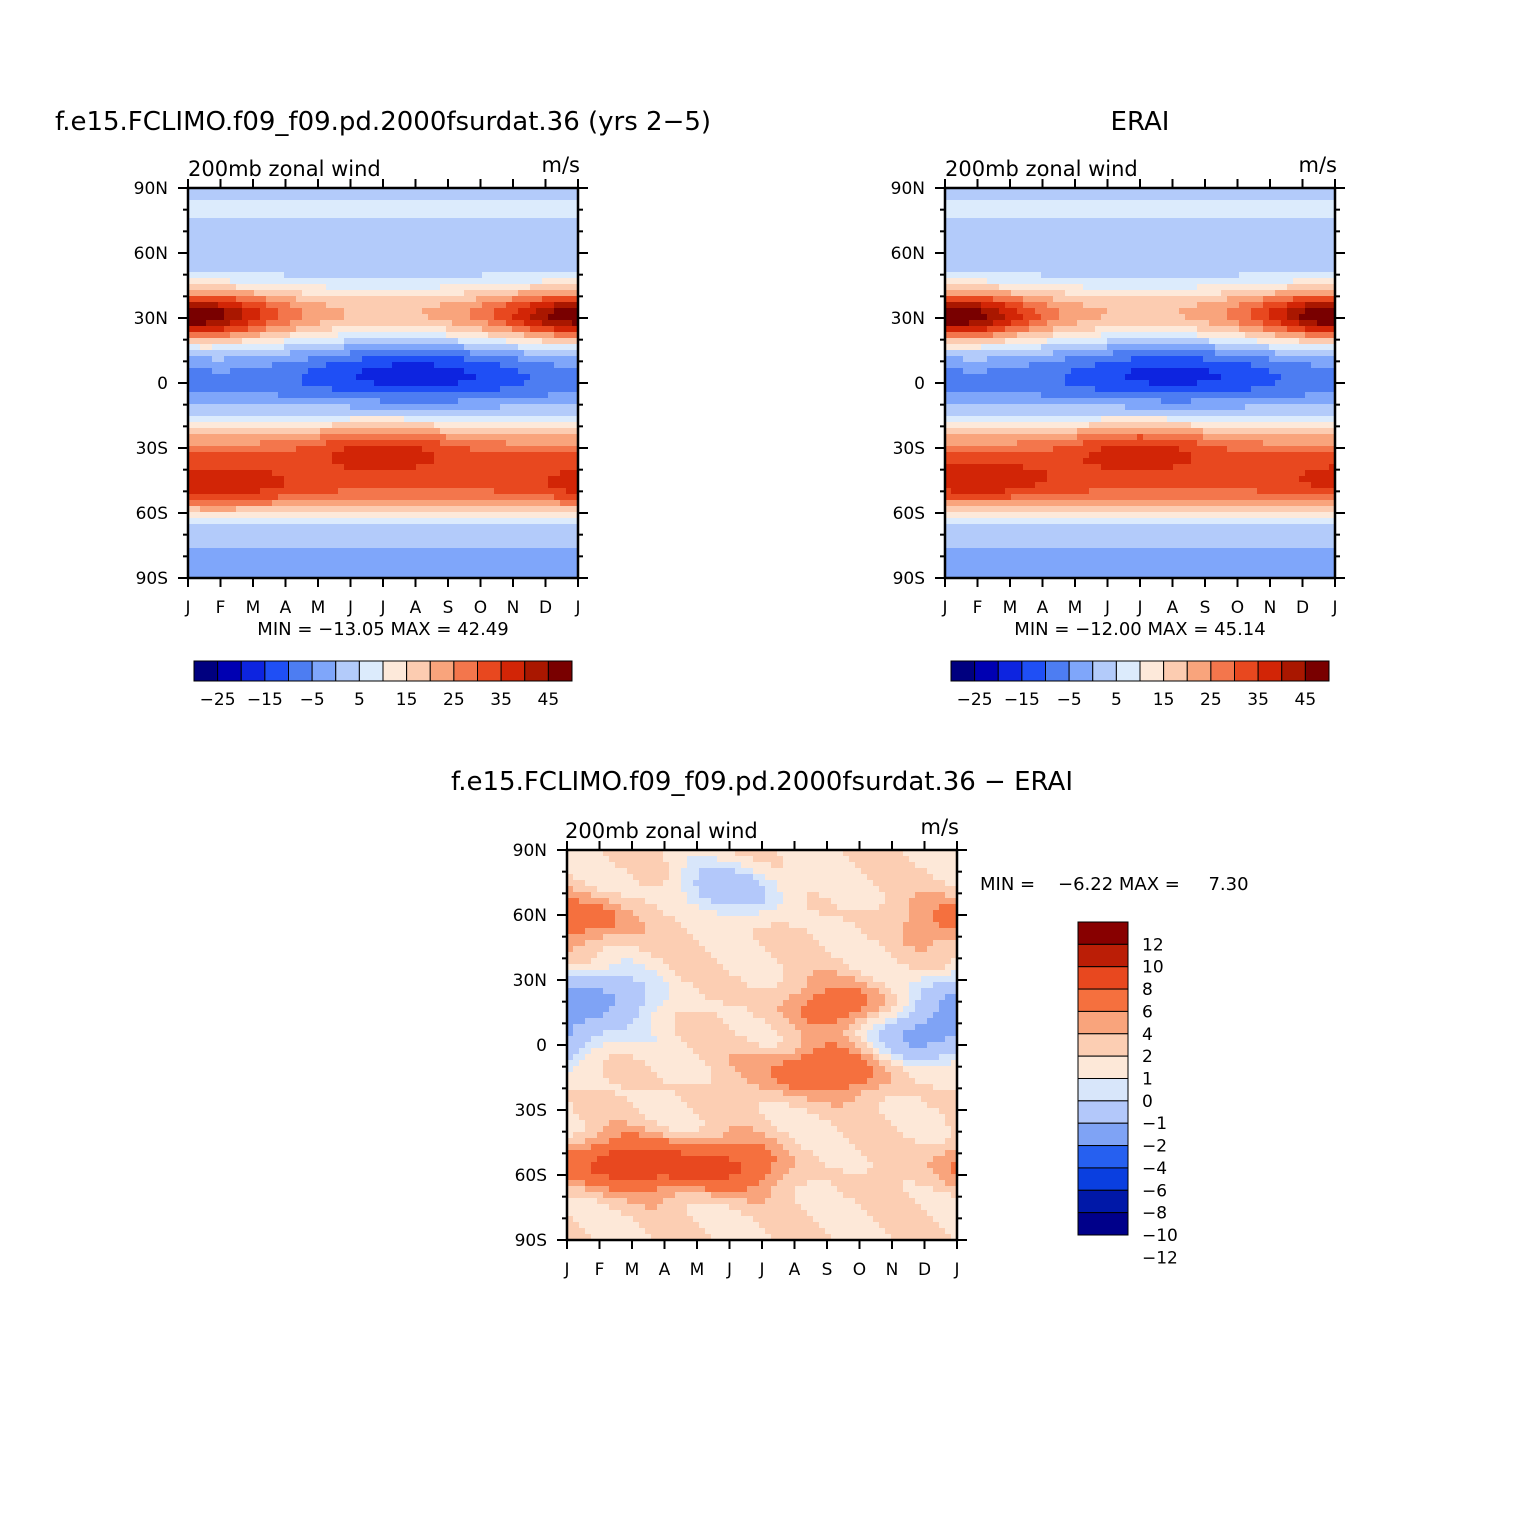 This screenshot has width=1524, height=1524. Describe the element at coordinates (300, 671) in the screenshot. I see `colorbar-swatch` at that location.